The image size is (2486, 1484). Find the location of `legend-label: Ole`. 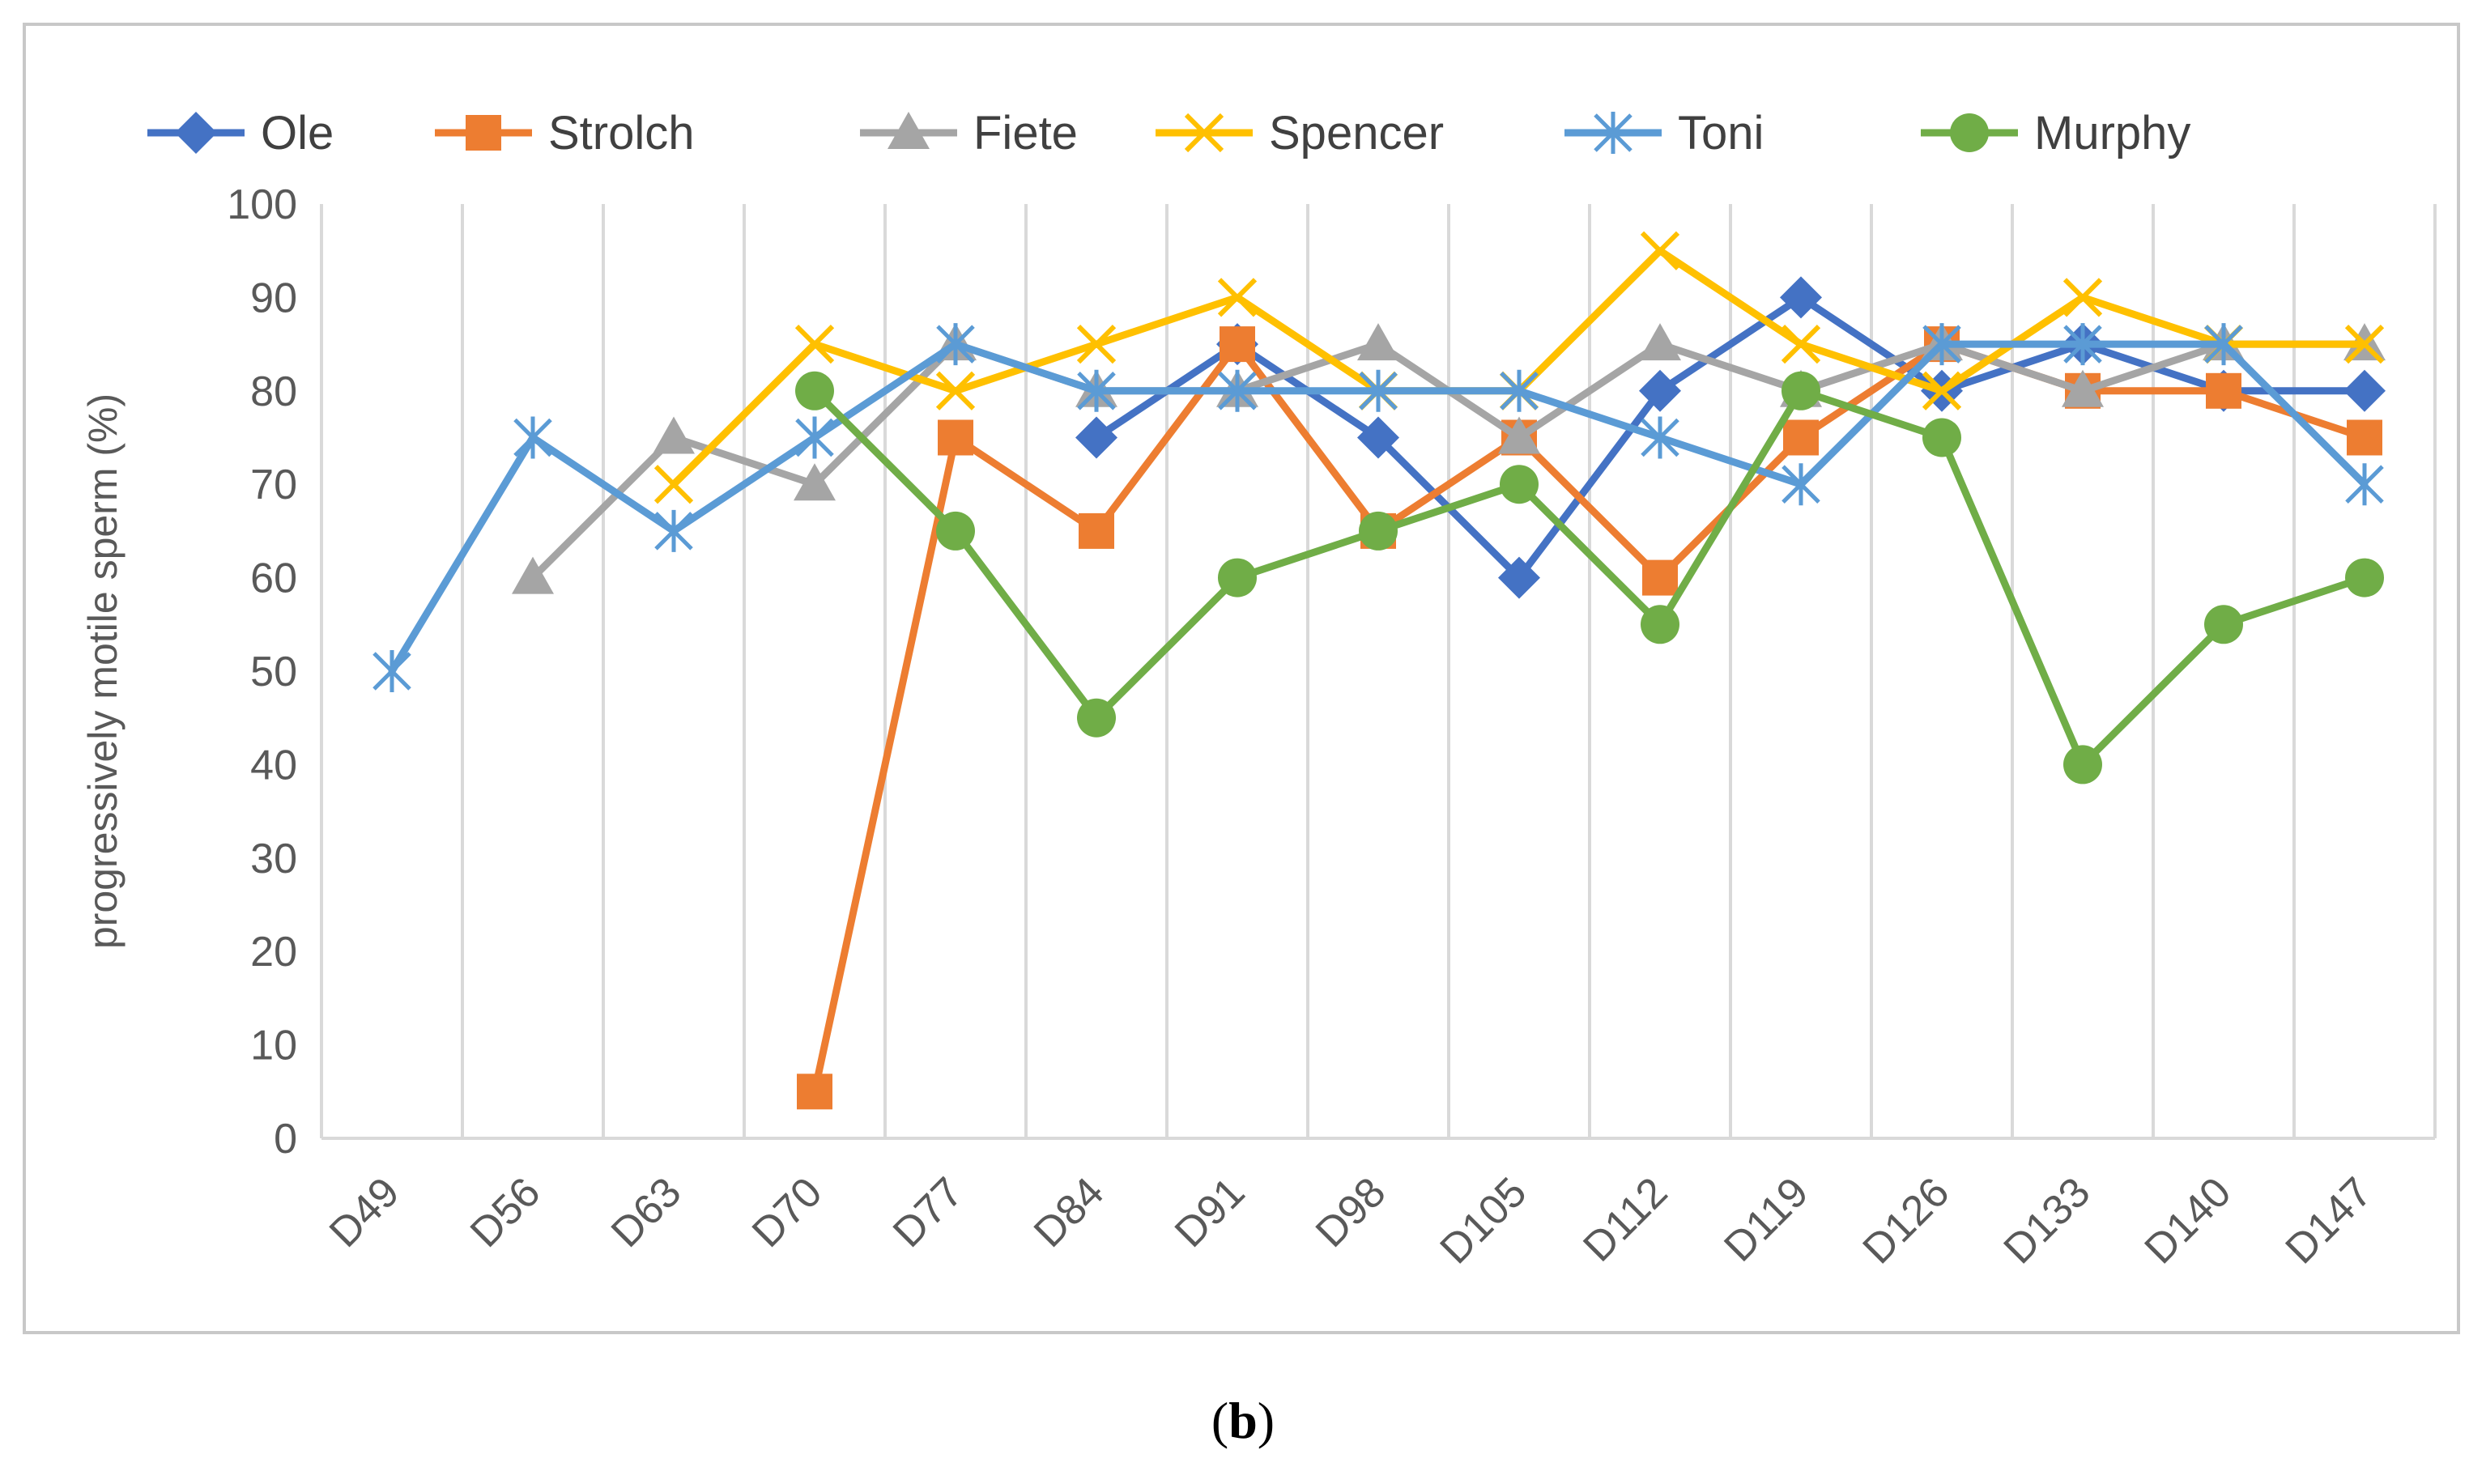

legend-label: Ole is located at coordinates (297, 133).